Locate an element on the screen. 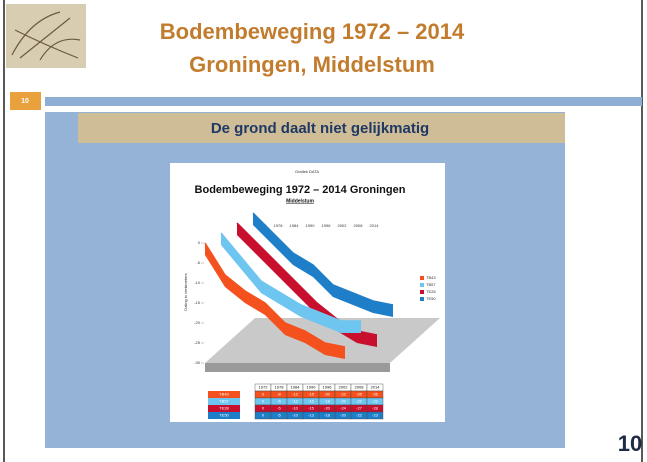 This screenshot has width=647, height=462. x-tick-label: 1996 is located at coordinates (327, 225).